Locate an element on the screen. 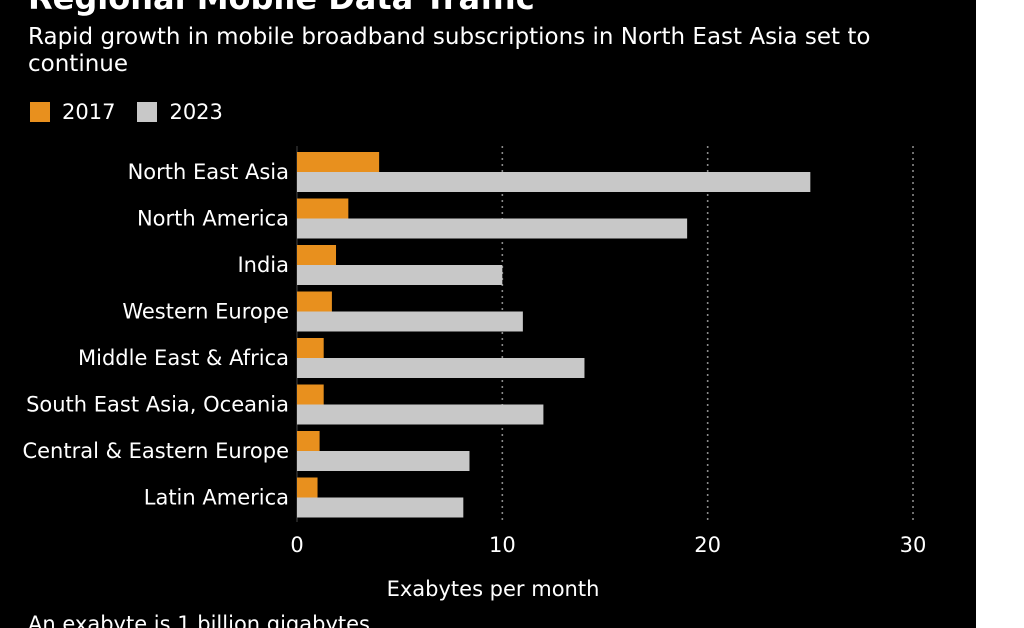  legend-item-2023: 2023 is located at coordinates (180, 112).